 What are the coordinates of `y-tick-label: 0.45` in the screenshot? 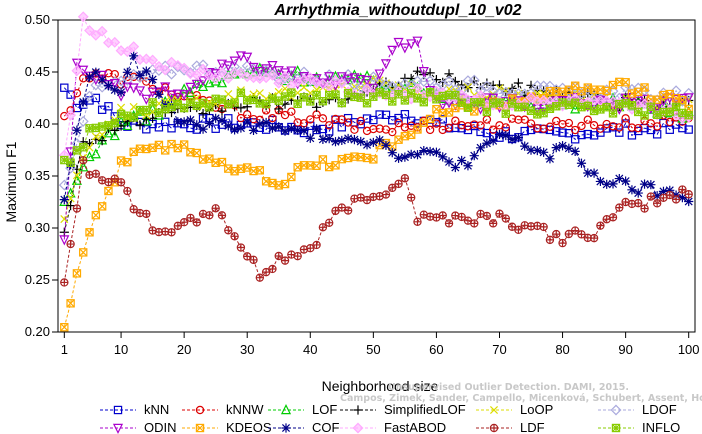 It's located at (37, 71).